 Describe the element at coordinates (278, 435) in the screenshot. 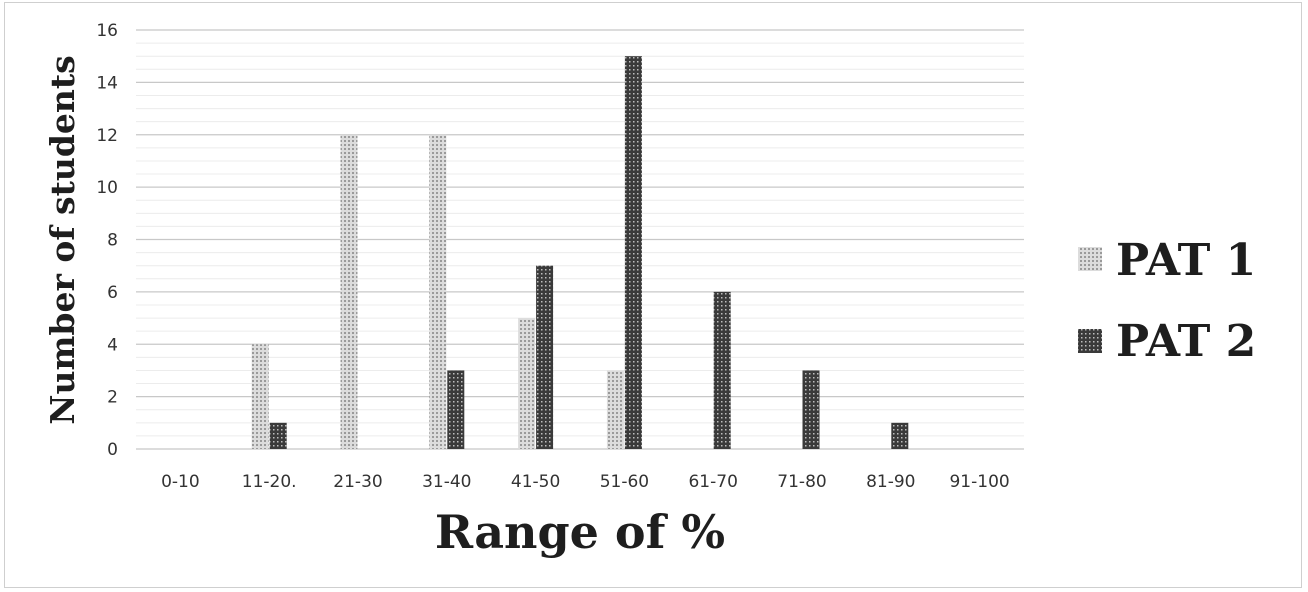

I see `bar-pat-2-11-20-` at that location.